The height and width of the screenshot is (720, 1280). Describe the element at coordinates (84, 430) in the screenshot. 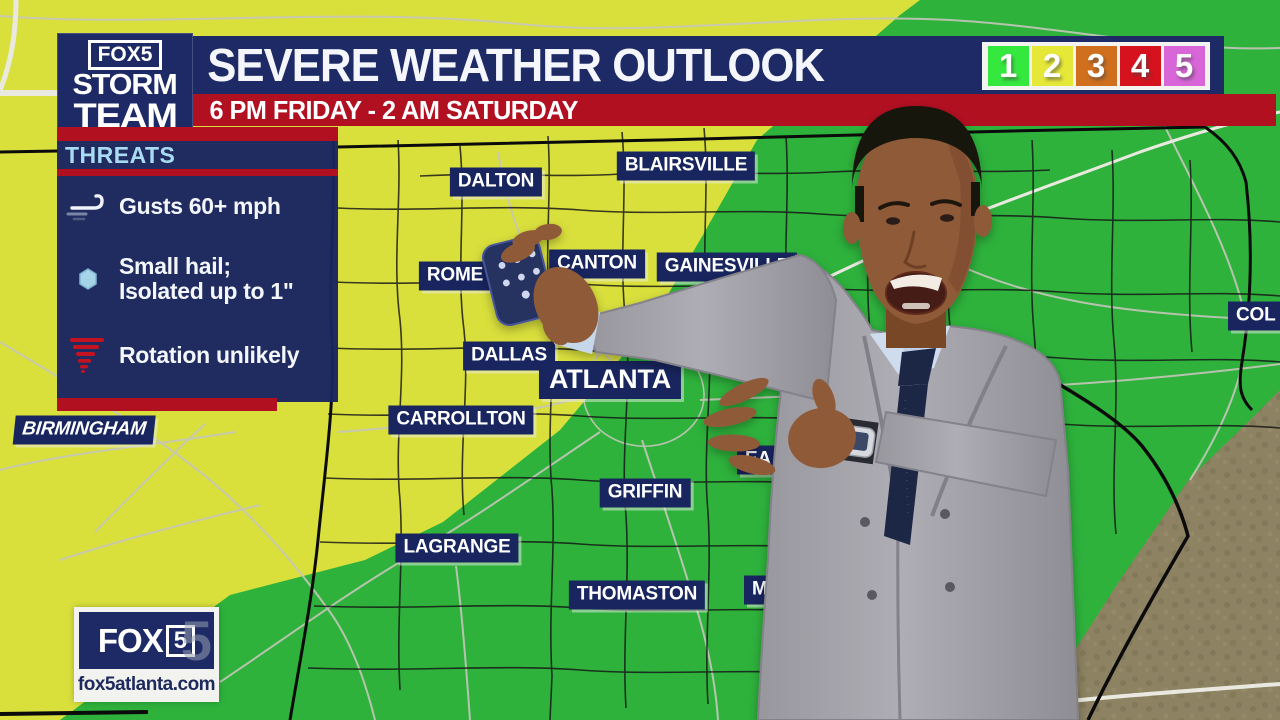

I see `city-label-birmingham: BIRMINGHAM` at that location.